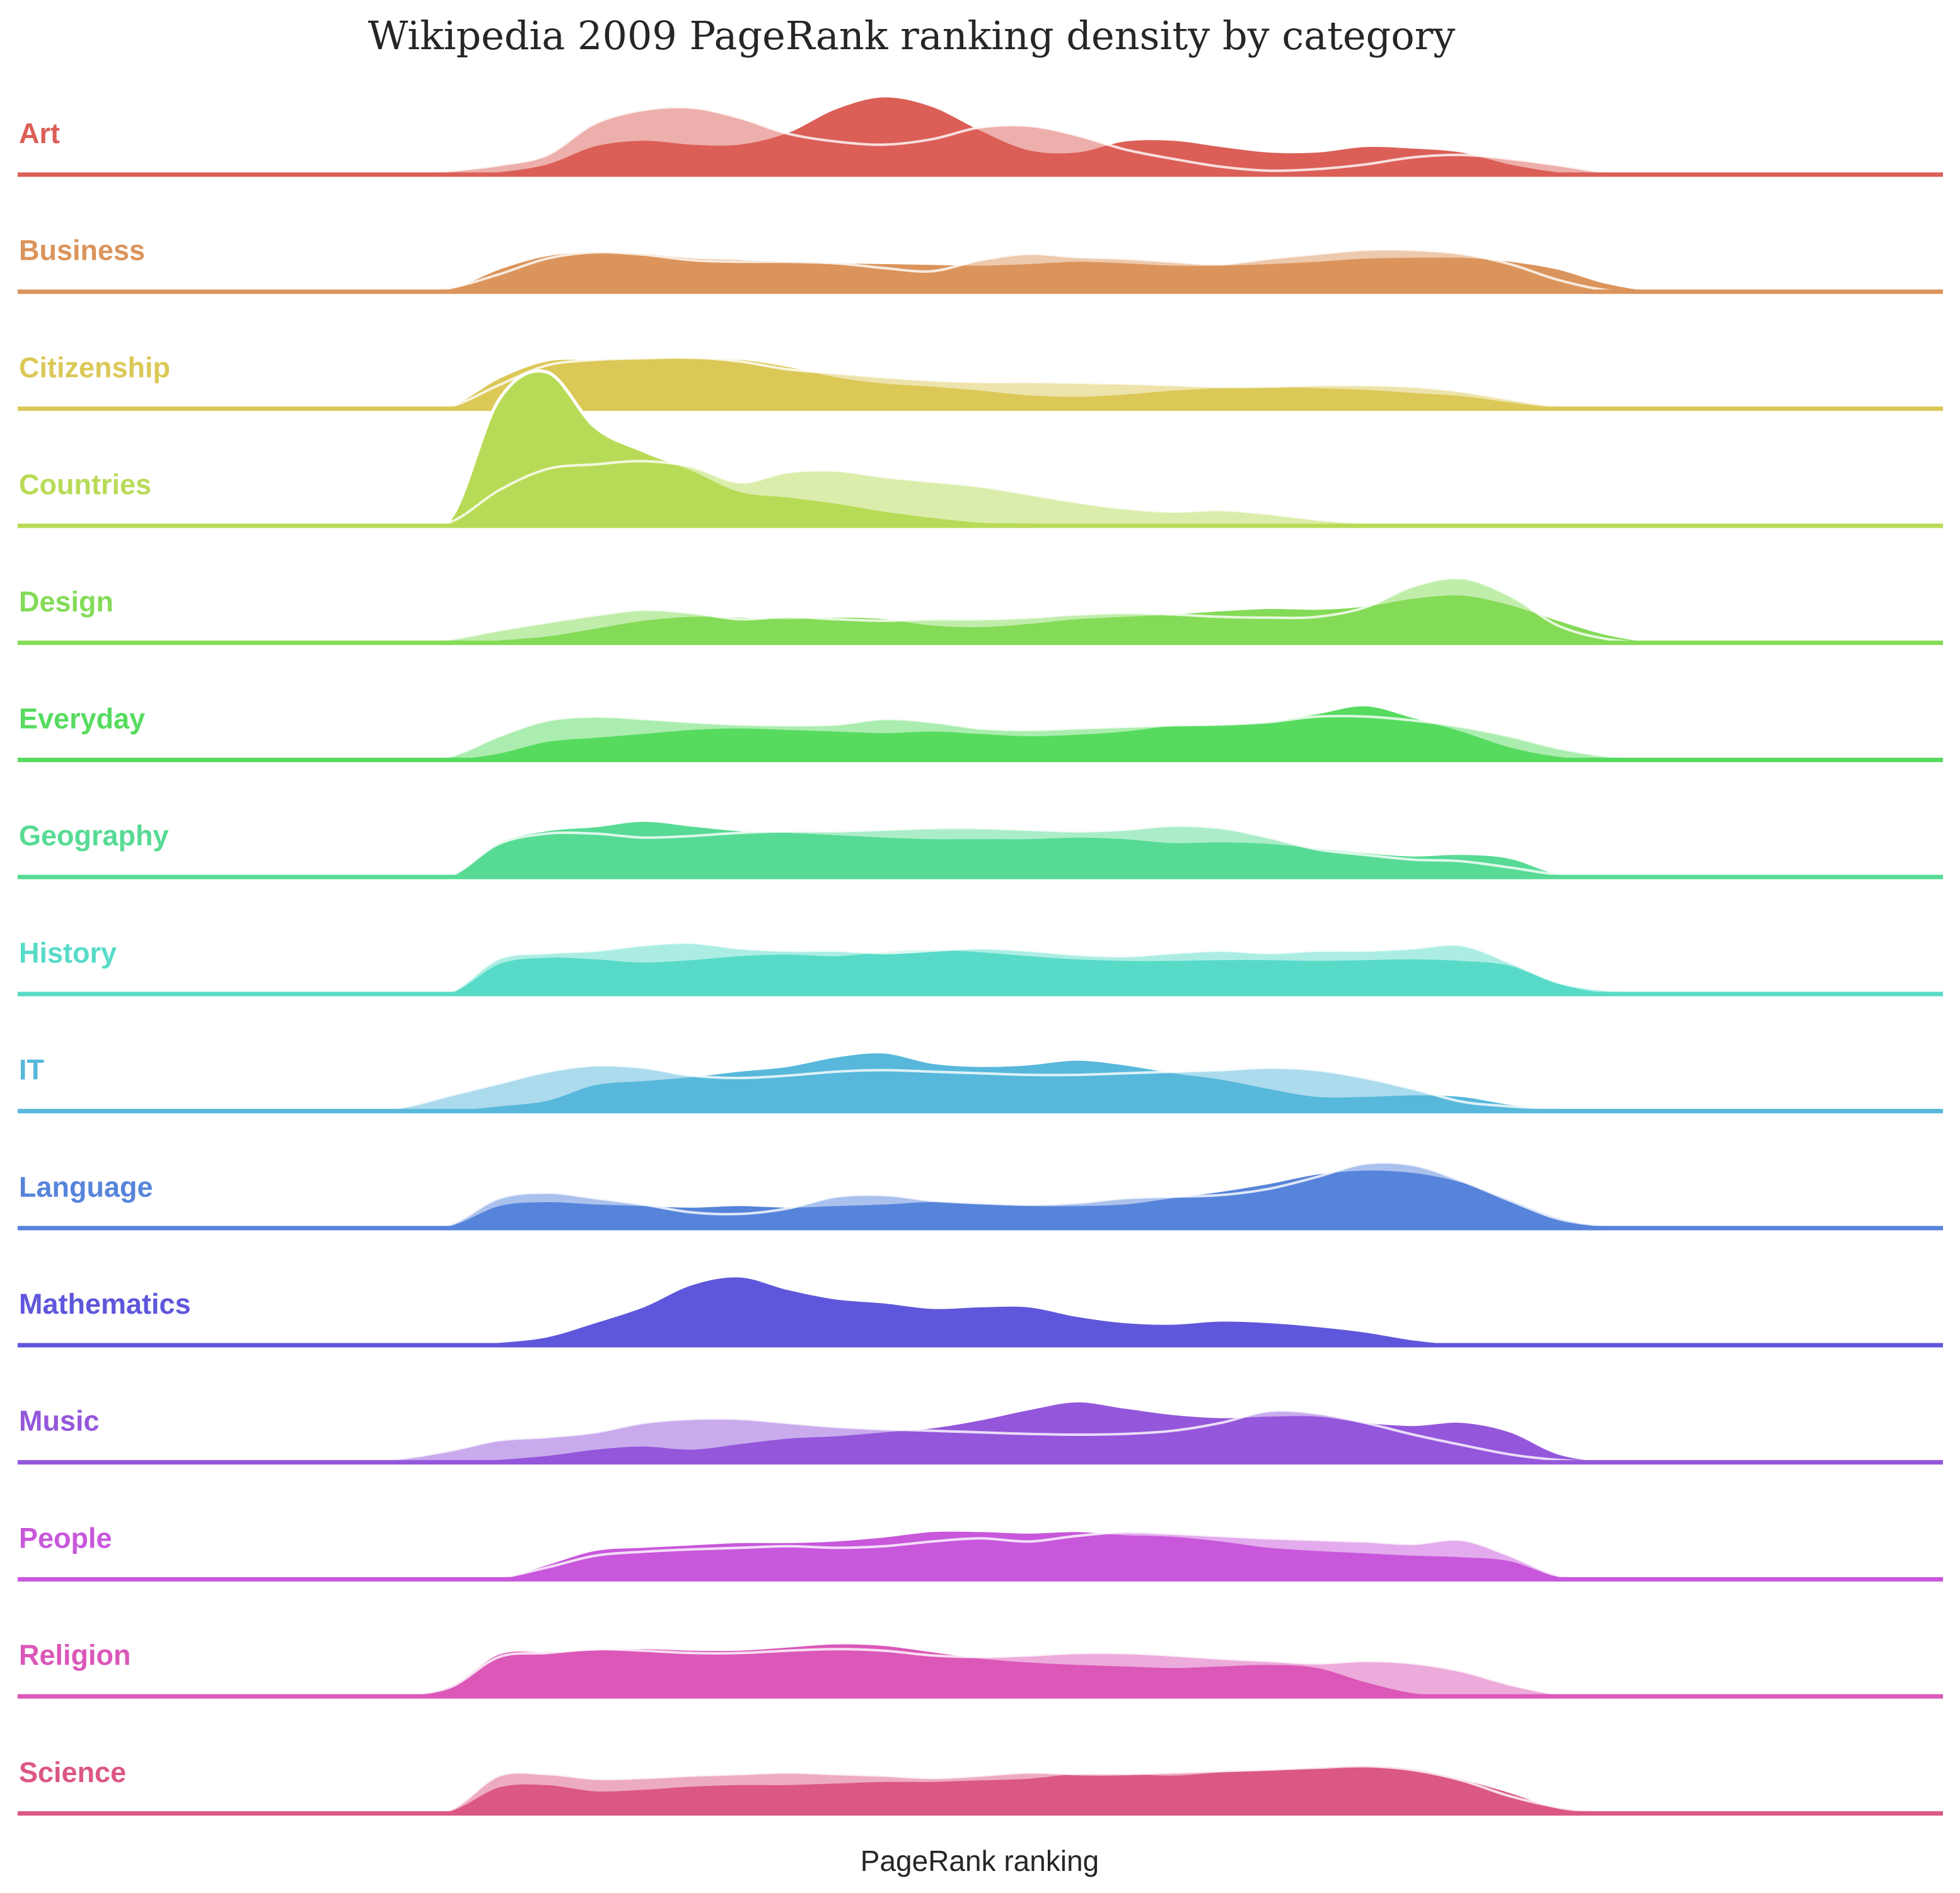 The width and height of the screenshot is (1960, 1893). I want to click on ridge-people: People, so click(980, 1552).